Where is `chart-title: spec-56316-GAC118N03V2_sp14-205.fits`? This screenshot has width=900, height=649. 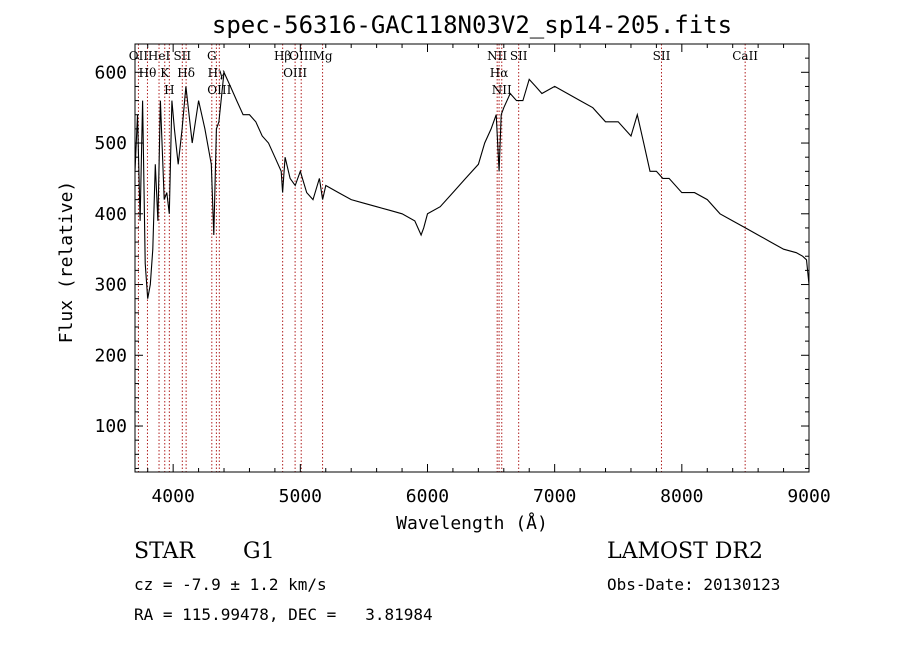
chart-title: spec-56316-GAC118N03V2_sp14-205.fits is located at coordinates (472, 25).